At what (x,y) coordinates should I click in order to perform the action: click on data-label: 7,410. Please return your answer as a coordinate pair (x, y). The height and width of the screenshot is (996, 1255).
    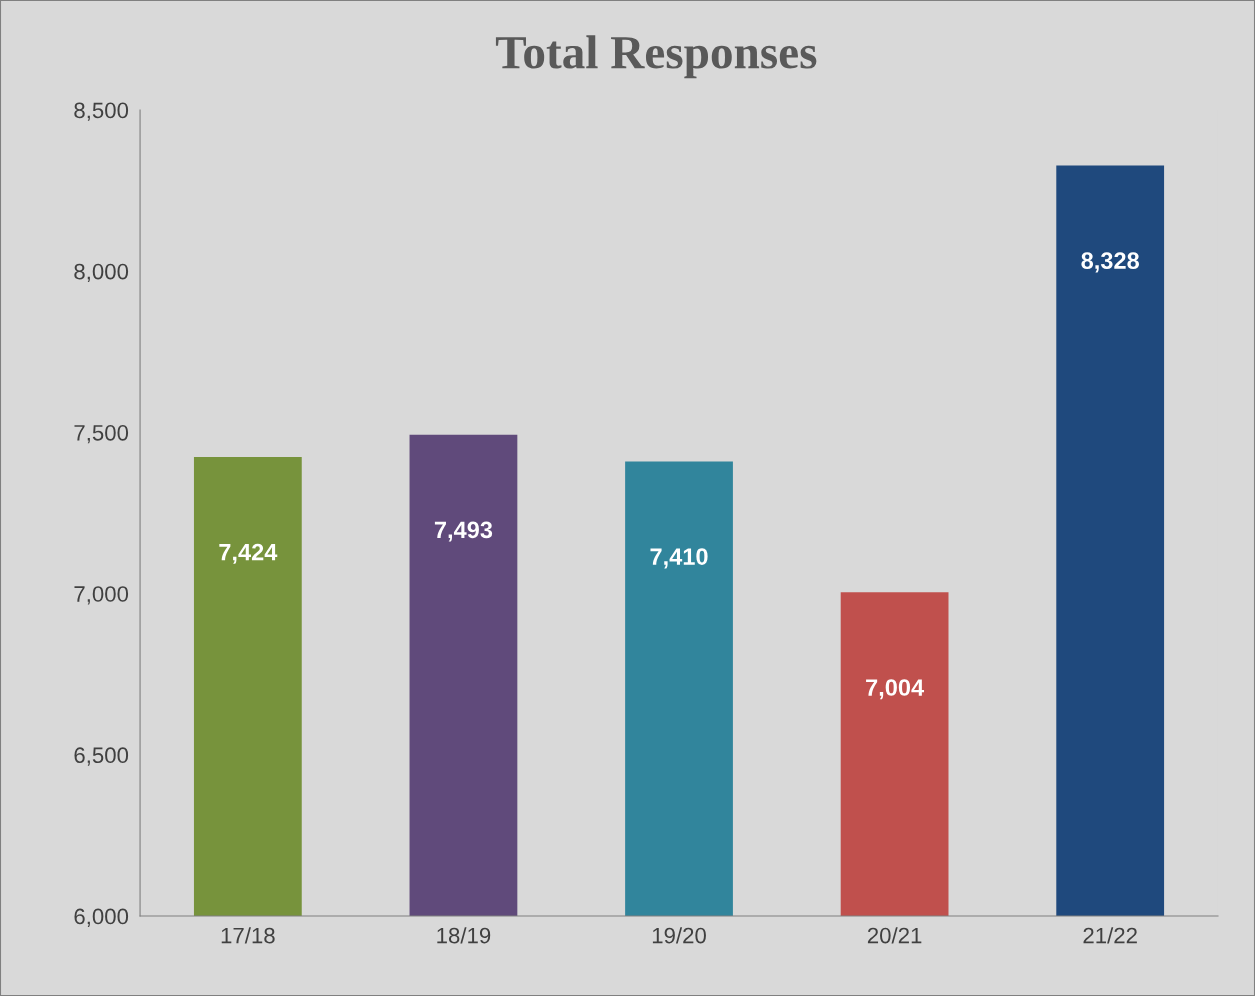
    Looking at the image, I should click on (679, 558).